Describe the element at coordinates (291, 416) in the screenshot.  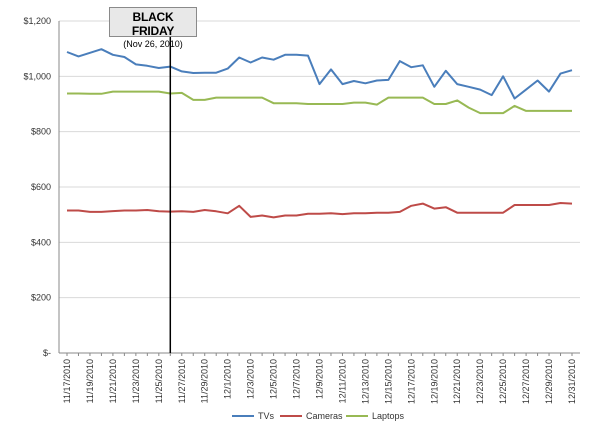
I see `legend-swatch-cameras` at that location.